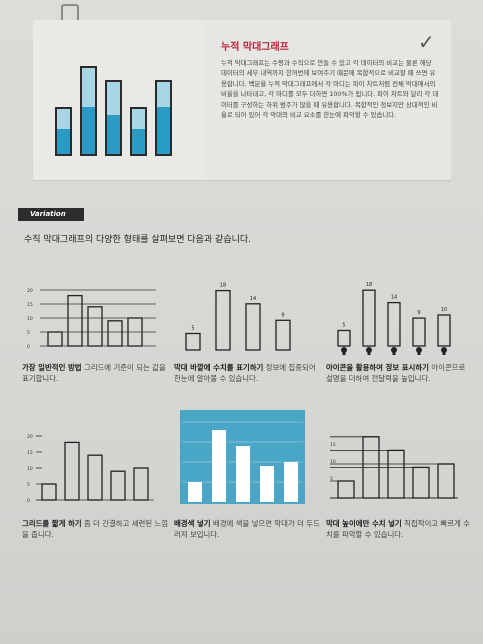 Image resolution: width=483 pixels, height=644 pixels. I want to click on stacked-bar-figure, so click(119, 100).